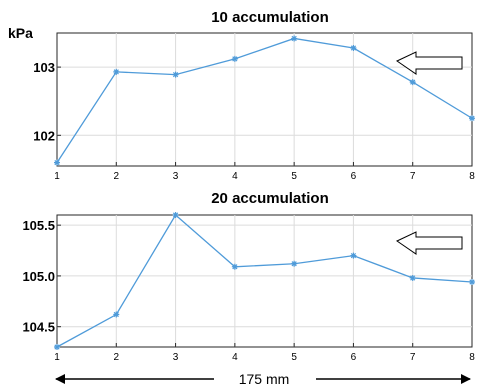 Image resolution: width=478 pixels, height=389 pixels. I want to click on y-tick-label: 105.0, so click(38, 276).